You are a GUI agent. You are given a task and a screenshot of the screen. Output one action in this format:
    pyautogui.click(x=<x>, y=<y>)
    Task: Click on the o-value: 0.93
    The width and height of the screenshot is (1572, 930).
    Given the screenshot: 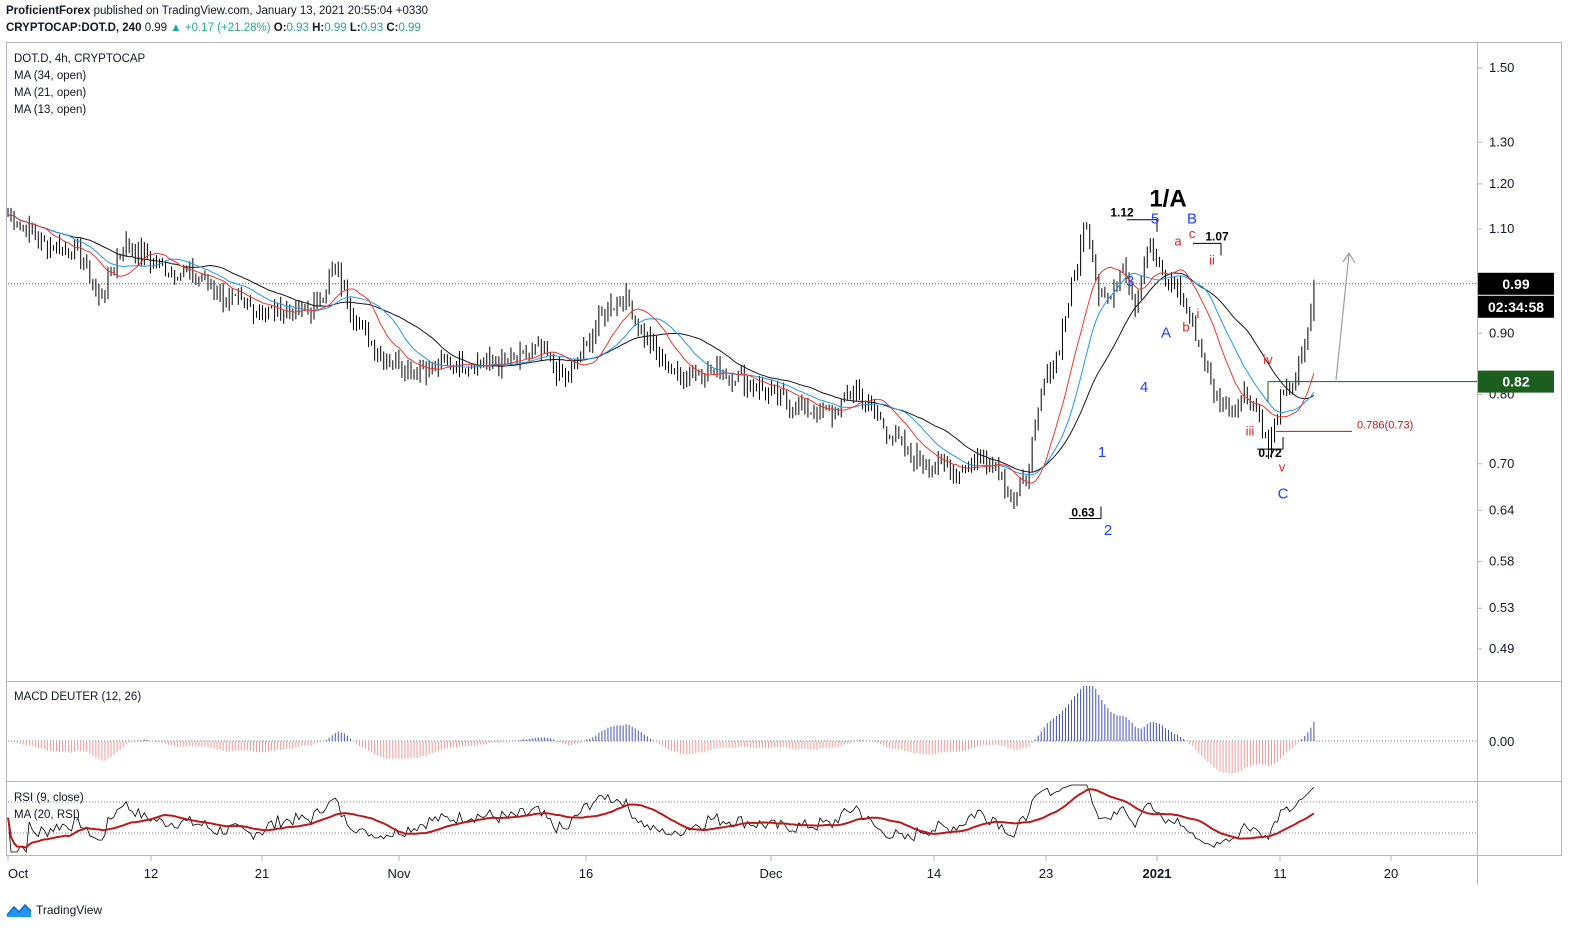 What is the action you would take?
    pyautogui.click(x=297, y=28)
    